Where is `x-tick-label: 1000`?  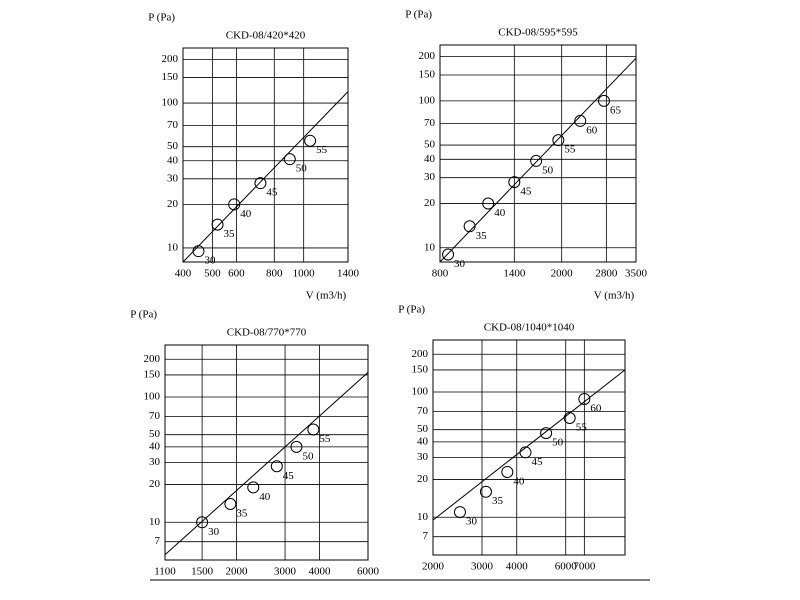
x-tick-label: 1000 is located at coordinates (304, 274).